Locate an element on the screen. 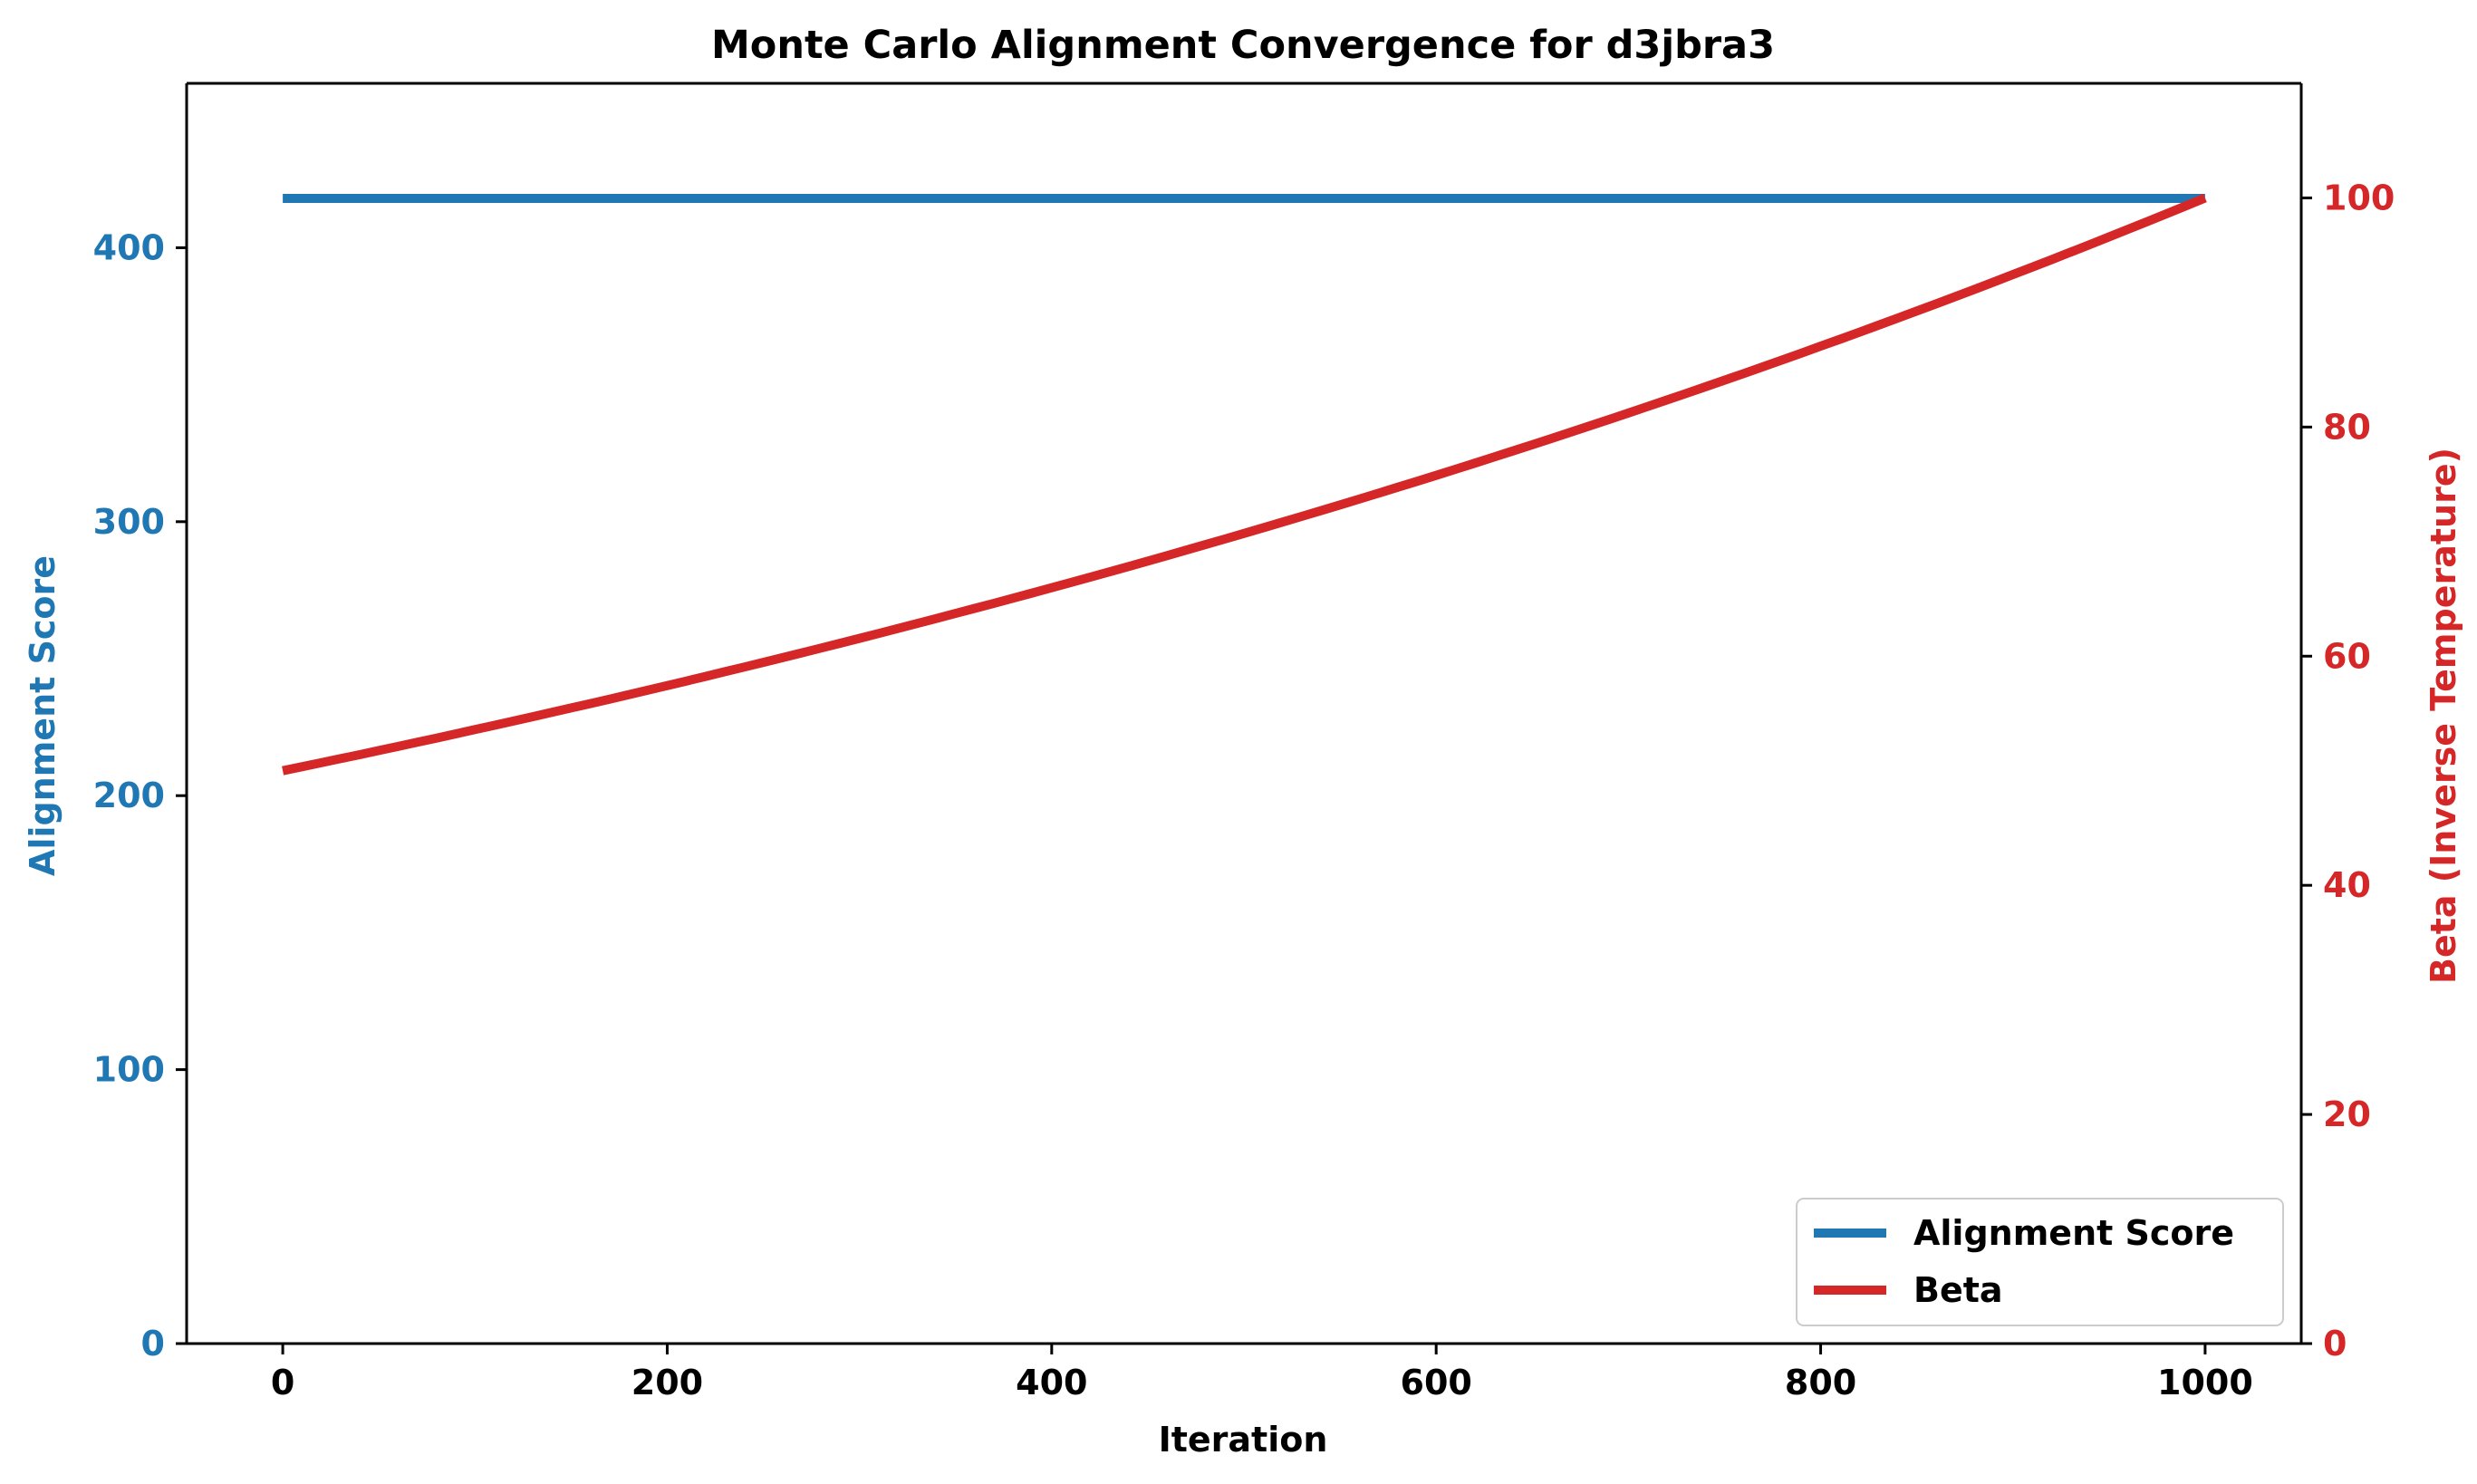  y-right-tick-label: 80 is located at coordinates (2347, 427).